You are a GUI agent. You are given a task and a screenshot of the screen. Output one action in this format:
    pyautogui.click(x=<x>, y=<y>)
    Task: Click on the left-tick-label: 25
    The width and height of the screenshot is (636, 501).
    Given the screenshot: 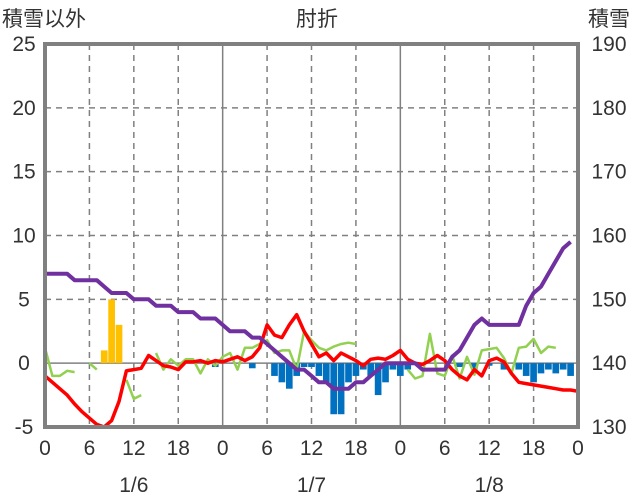 What is the action you would take?
    pyautogui.click(x=23, y=44)
    